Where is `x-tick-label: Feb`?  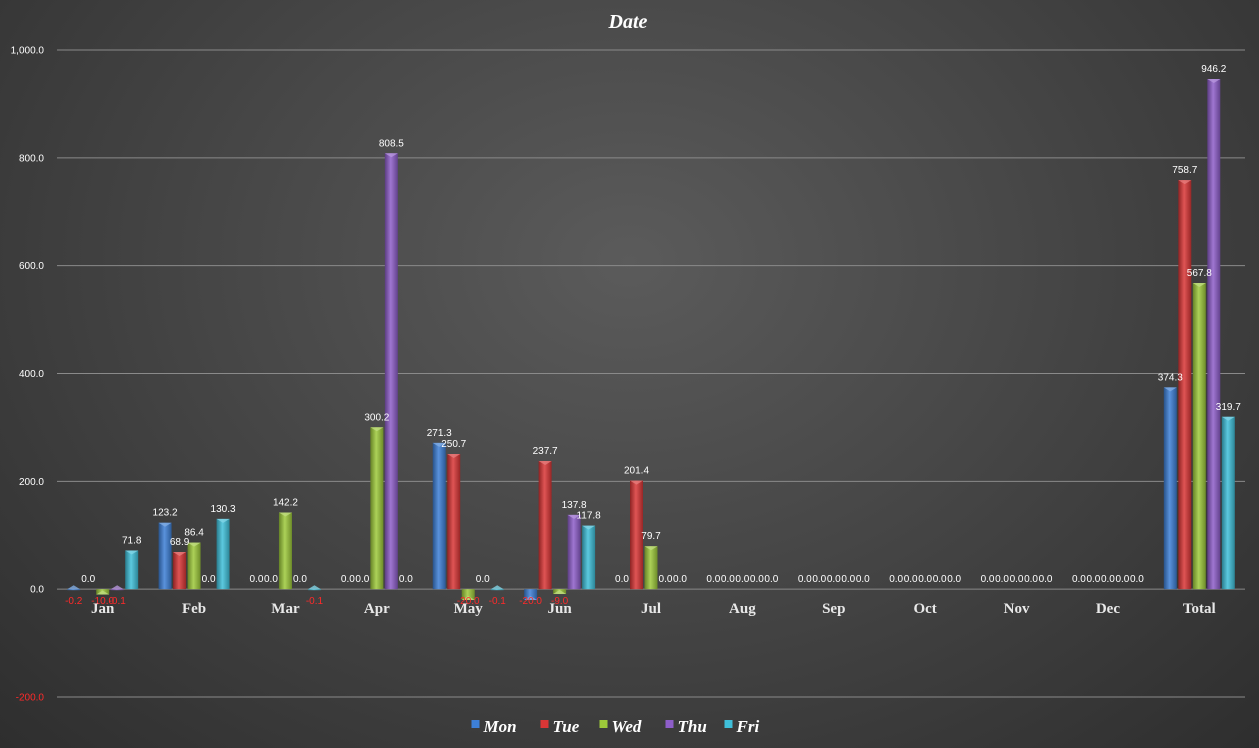 x-tick-label: Feb is located at coordinates (194, 609).